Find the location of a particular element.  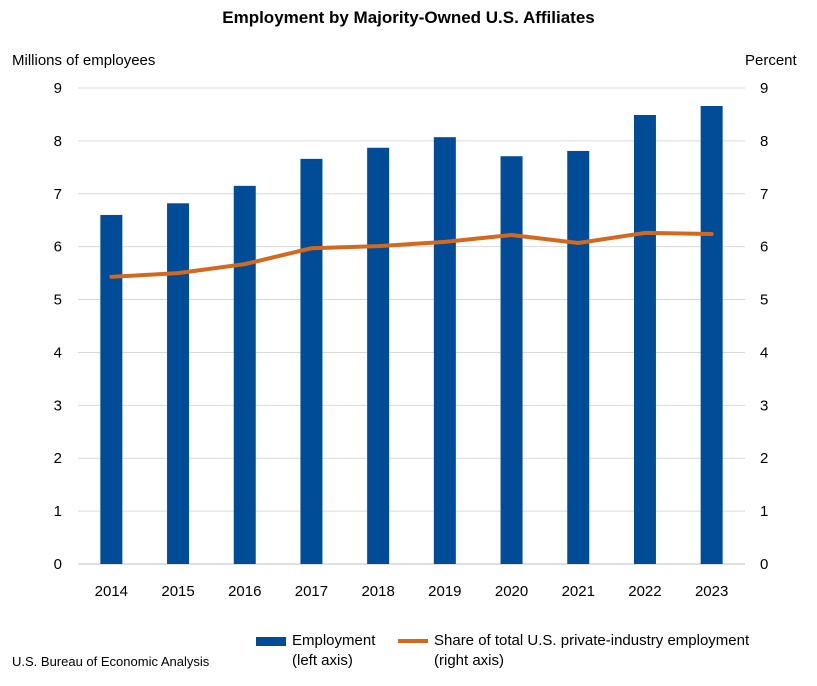

x-tick-label: 2014 is located at coordinates (111, 591).